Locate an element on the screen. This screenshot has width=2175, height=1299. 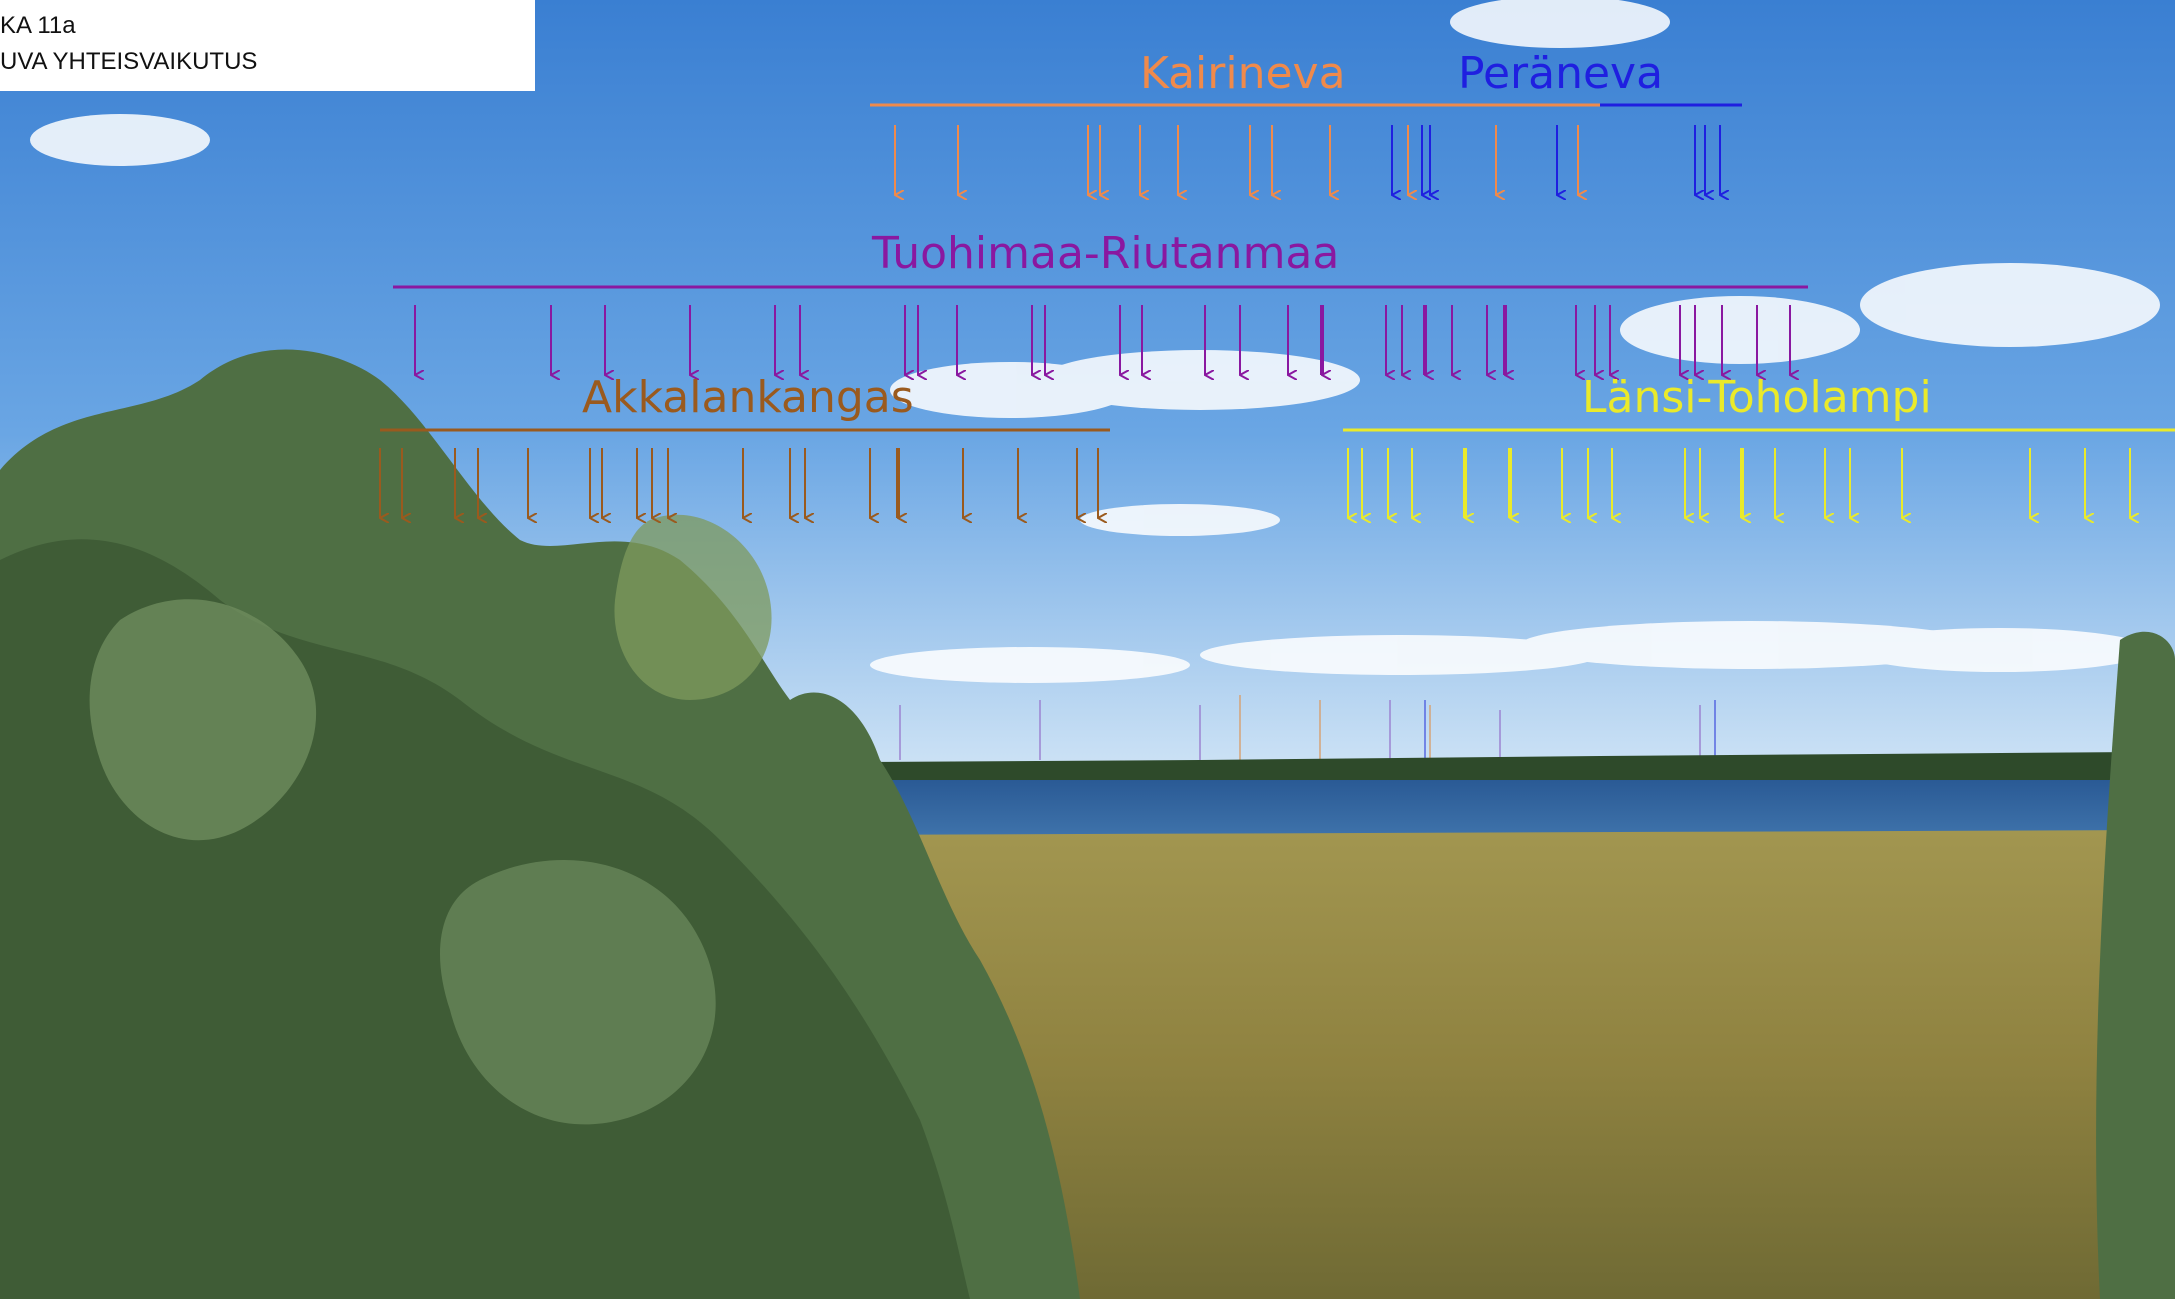
label-peraneva: Peräneva is located at coordinates (1560, 73).